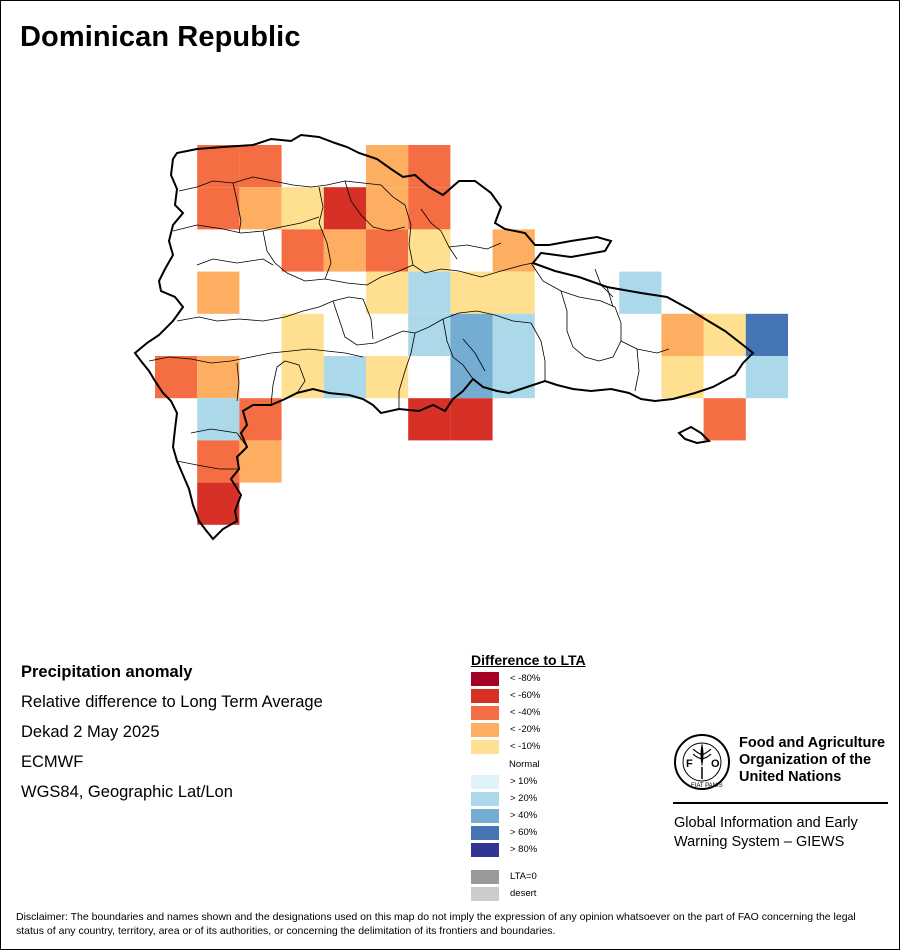  What do you see at coordinates (525, 729) in the screenshot?
I see `legend-label: < -20%` at bounding box center [525, 729].